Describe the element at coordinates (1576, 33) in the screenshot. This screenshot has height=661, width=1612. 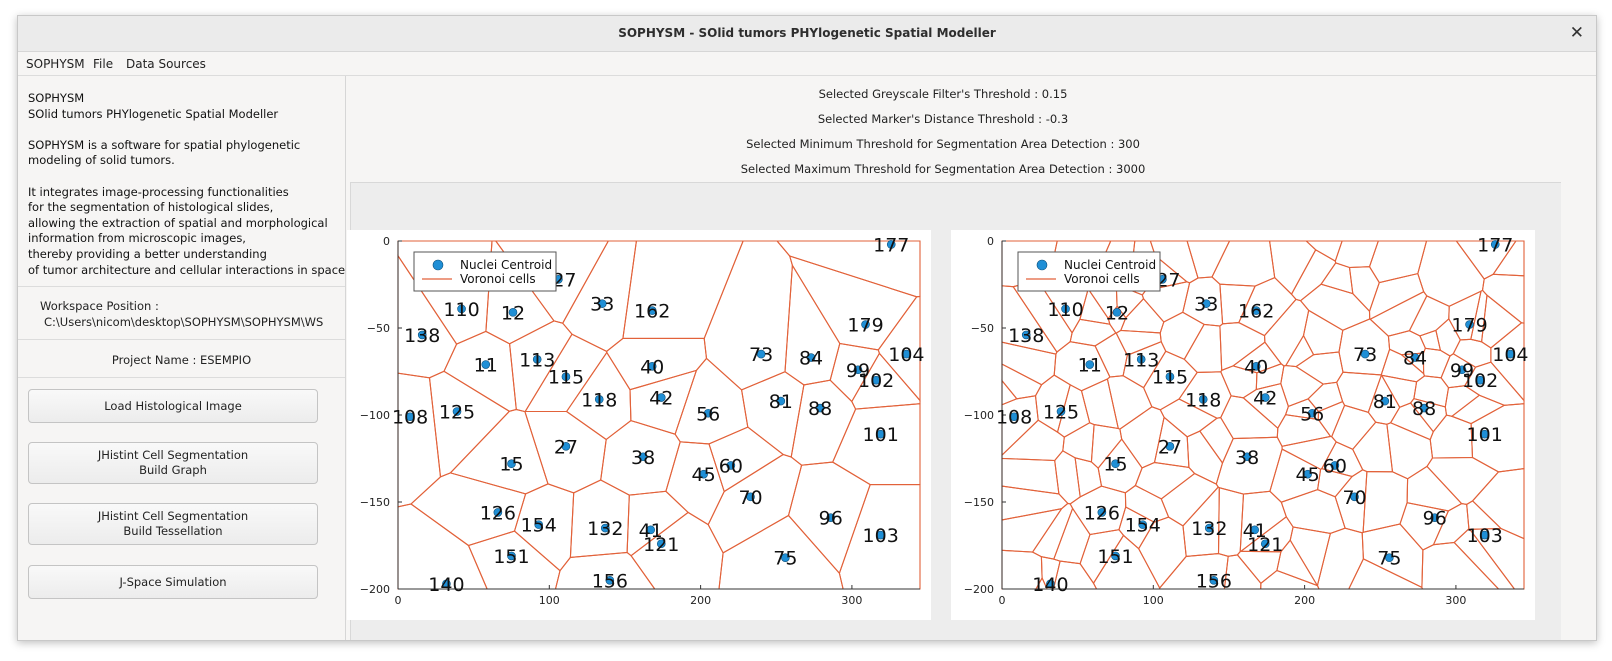
I see `close-icon: ✕` at that location.